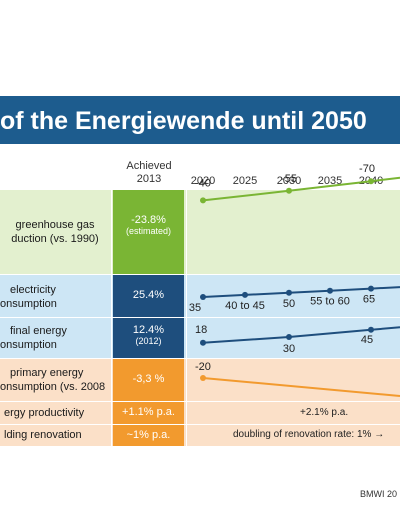  What do you see at coordinates (195, 308) in the screenshot?
I see `data-label-elec-0: 35` at bounding box center [195, 308].